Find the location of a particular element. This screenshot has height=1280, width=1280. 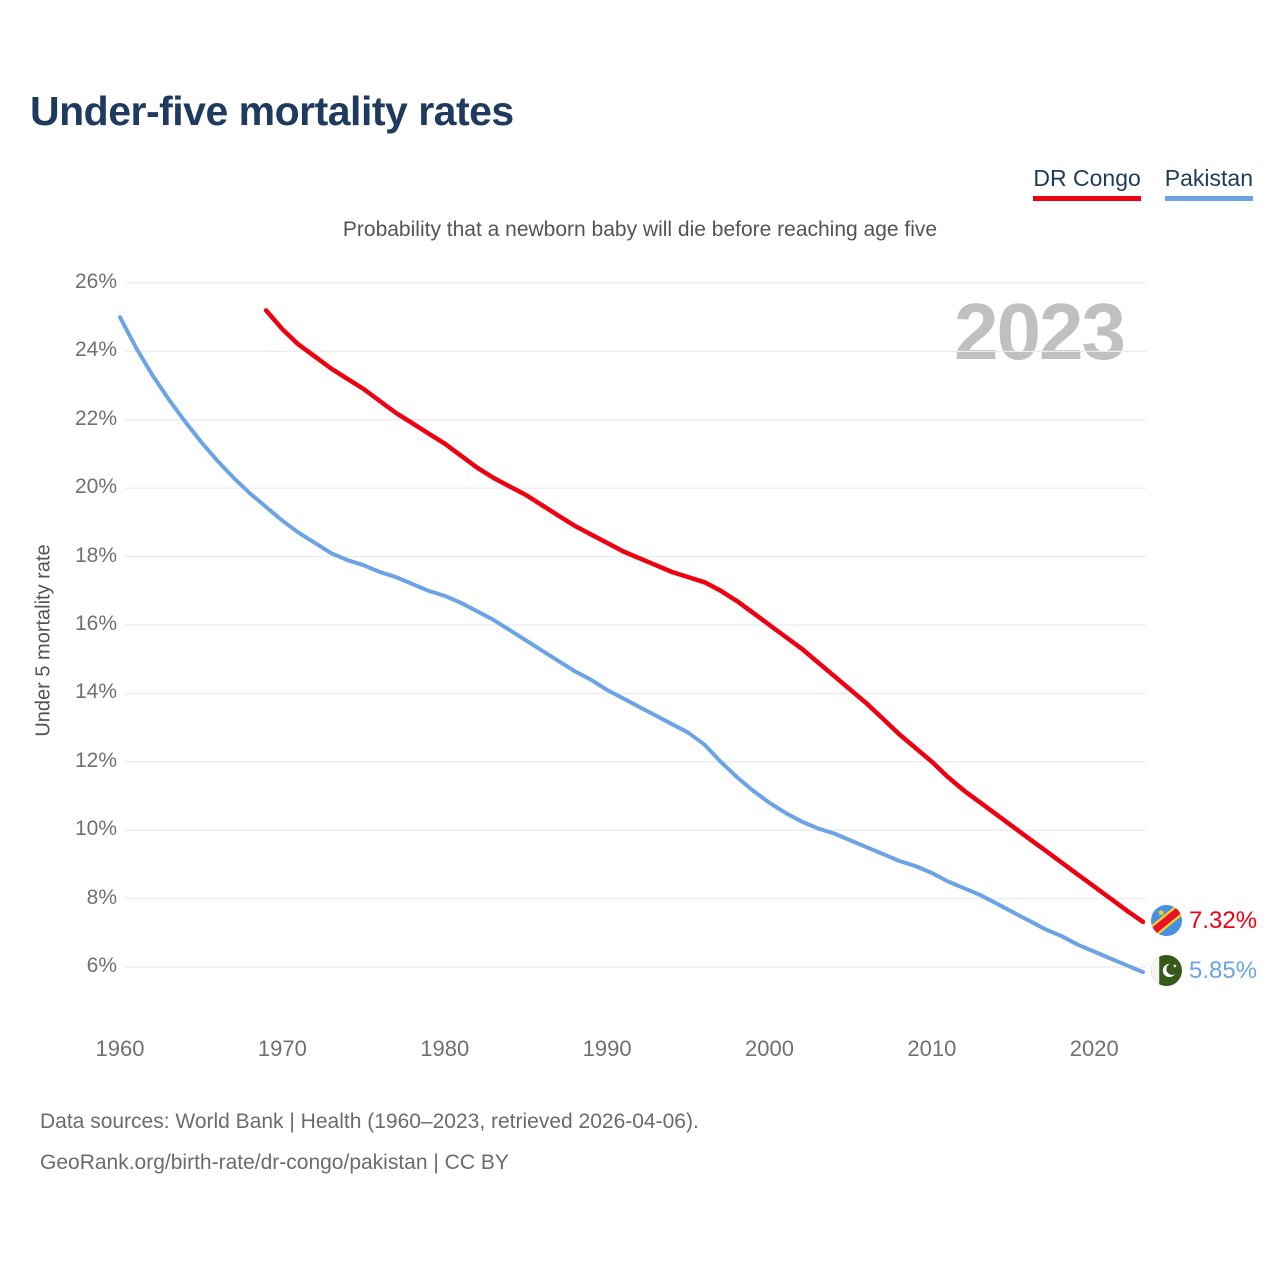

end-label-dr-congo: 7.32% is located at coordinates (1204, 920).